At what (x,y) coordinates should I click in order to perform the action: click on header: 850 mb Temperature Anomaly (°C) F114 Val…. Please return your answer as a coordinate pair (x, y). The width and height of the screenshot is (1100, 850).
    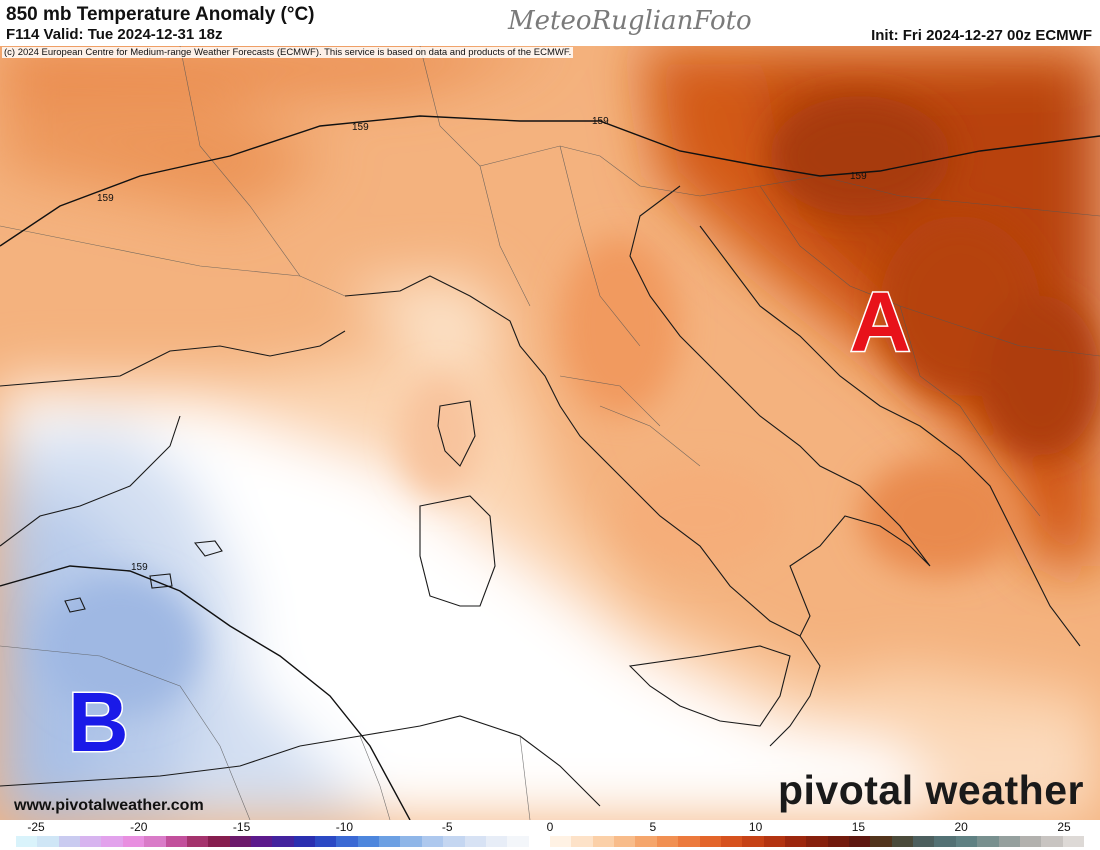
    Looking at the image, I should click on (550, 23).